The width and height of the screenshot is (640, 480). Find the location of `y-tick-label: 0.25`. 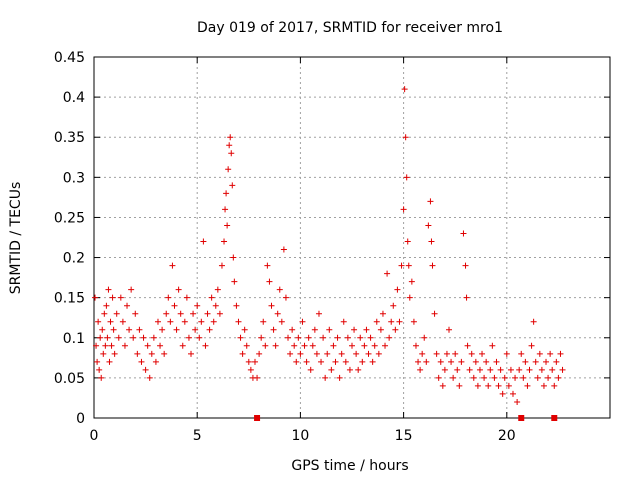

y-tick-label: 0.25 is located at coordinates (69, 218).